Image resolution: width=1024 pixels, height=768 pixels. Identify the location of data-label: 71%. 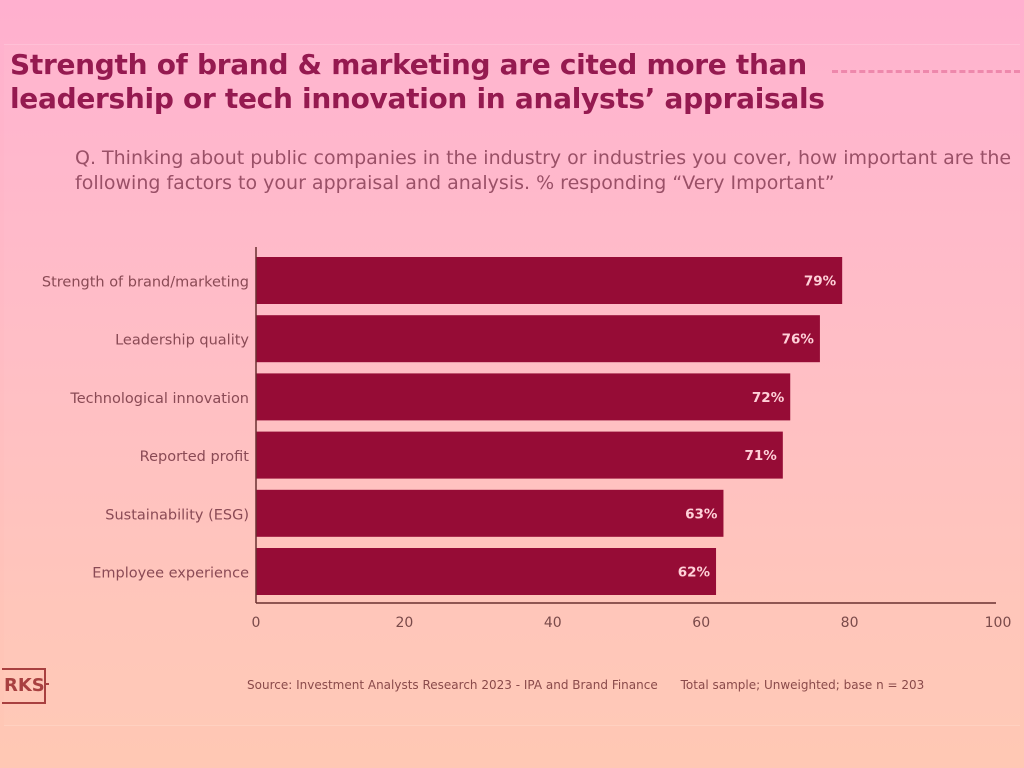
(760, 456).